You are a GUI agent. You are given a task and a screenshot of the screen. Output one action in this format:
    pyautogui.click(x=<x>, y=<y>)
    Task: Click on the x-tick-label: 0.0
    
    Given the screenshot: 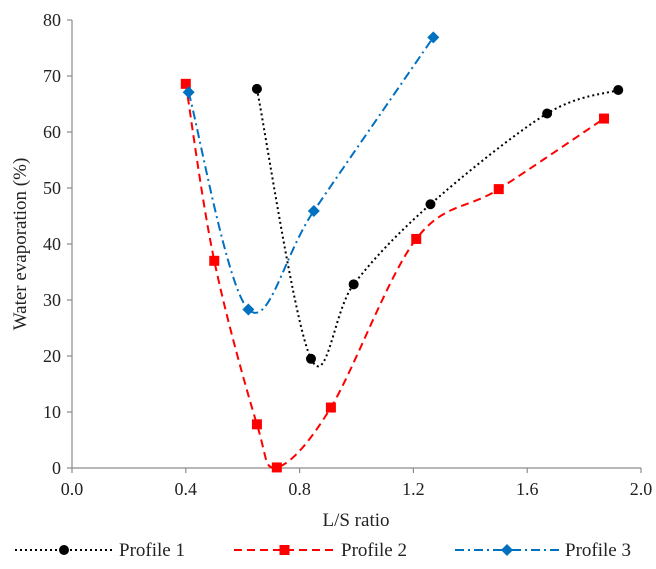 What is the action you would take?
    pyautogui.click(x=72, y=489)
    